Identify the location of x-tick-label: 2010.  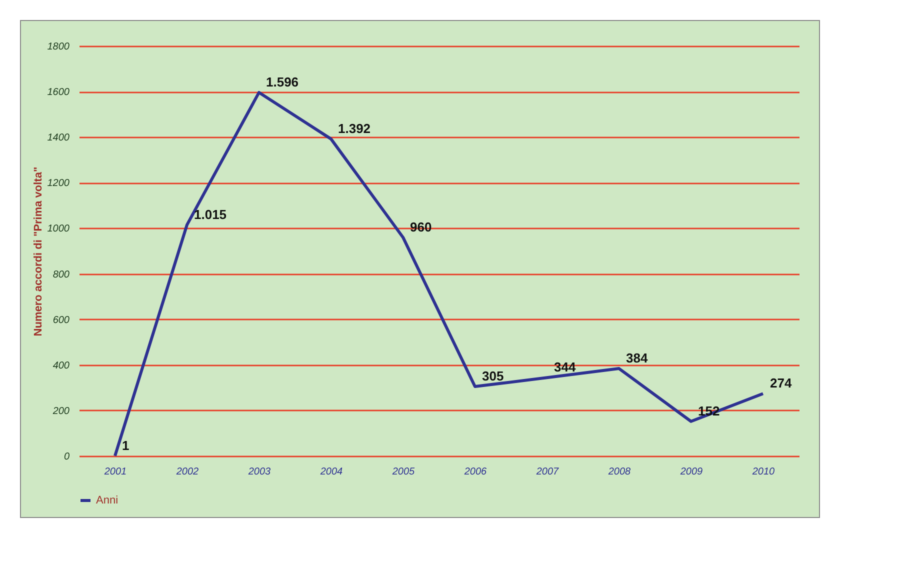
(763, 472).